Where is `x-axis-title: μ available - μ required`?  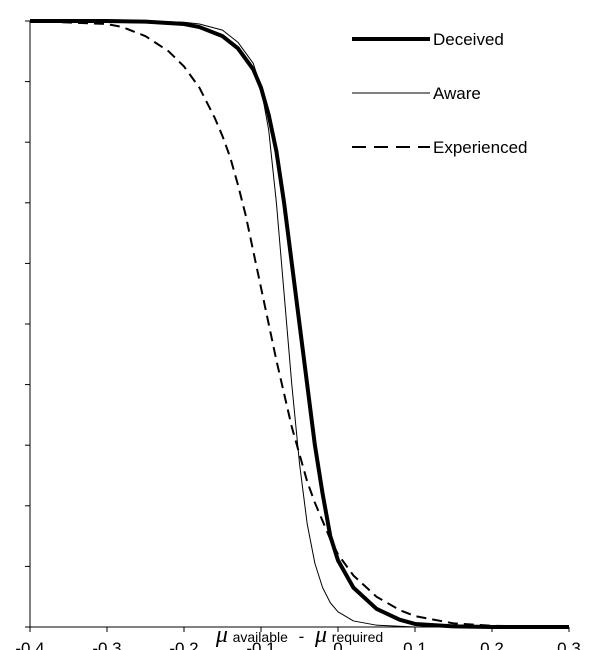 x-axis-title: μ available - μ required is located at coordinates (299, 635).